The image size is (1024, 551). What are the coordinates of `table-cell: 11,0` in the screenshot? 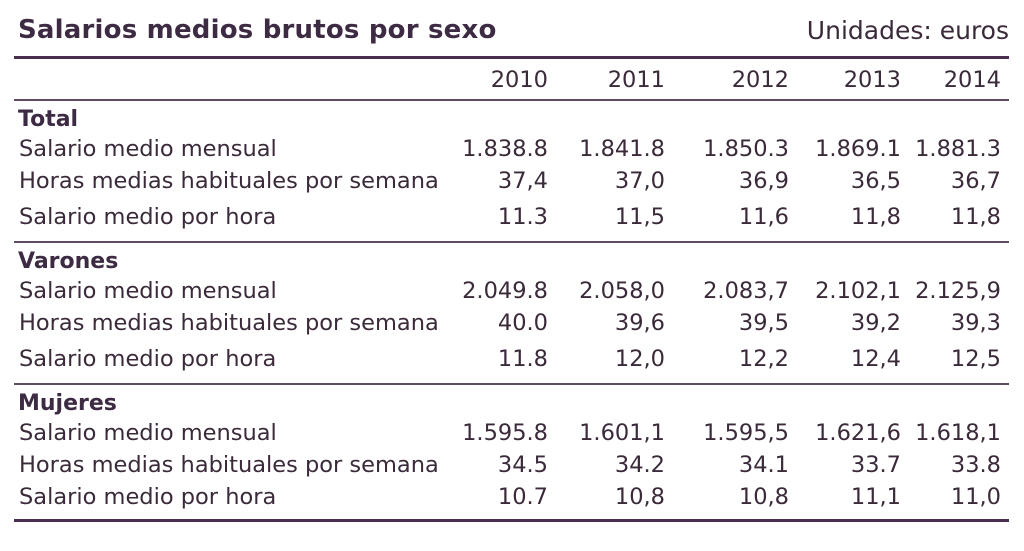 It's located at (975, 497).